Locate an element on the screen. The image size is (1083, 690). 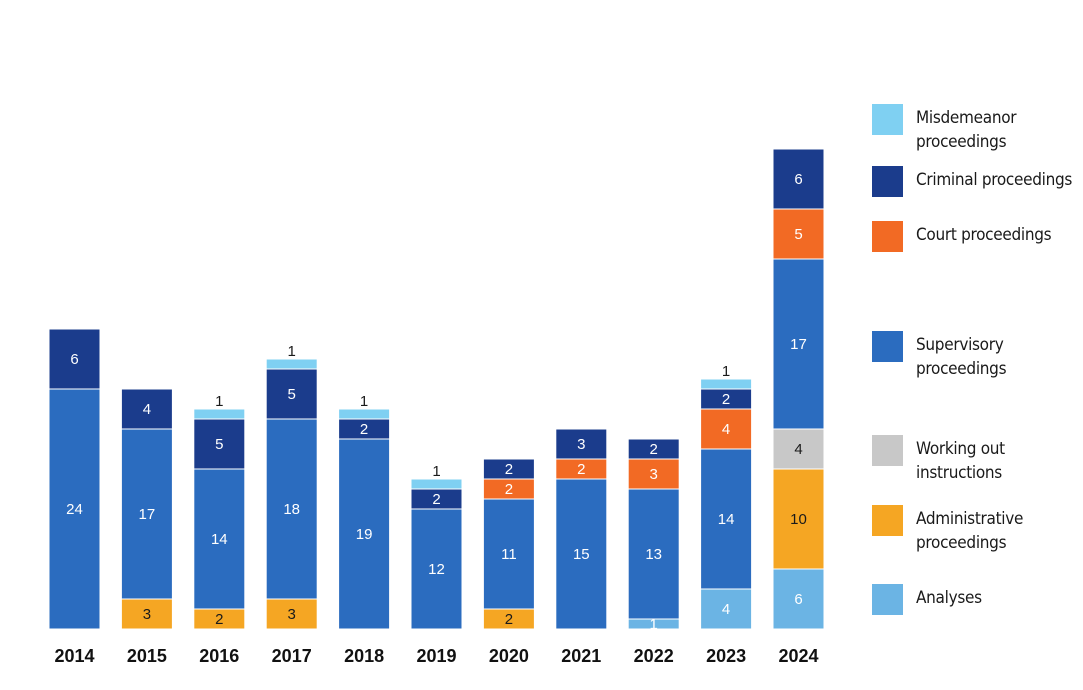
bar-segment-2023-misdemeanor-proceedings is located at coordinates (726, 384).